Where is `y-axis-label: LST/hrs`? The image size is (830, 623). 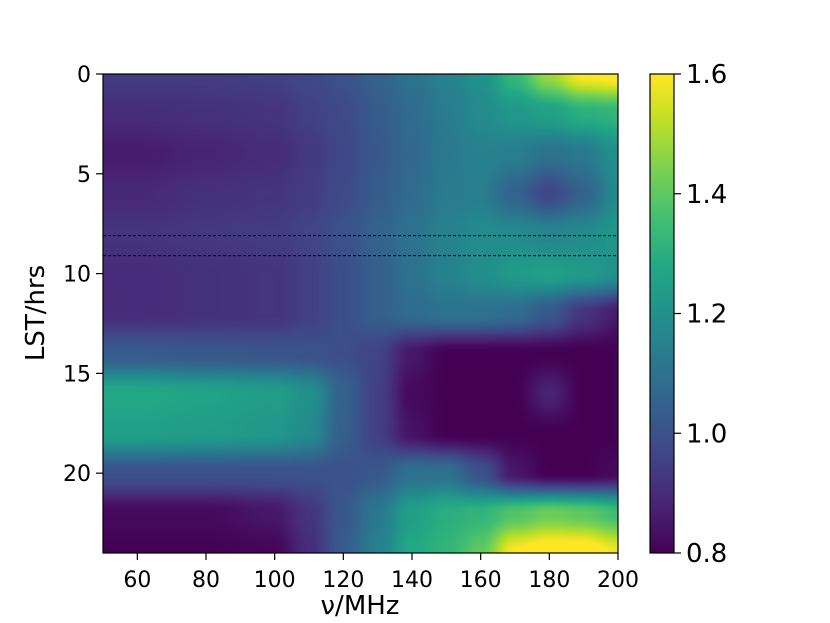 y-axis-label: LST/hrs is located at coordinates (36, 313).